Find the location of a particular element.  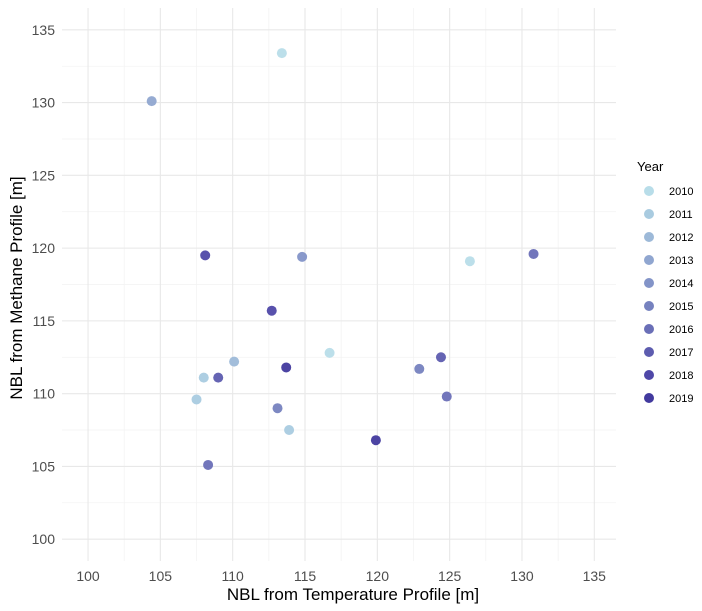

x-tick-label: 105 is located at coordinates (161, 576).